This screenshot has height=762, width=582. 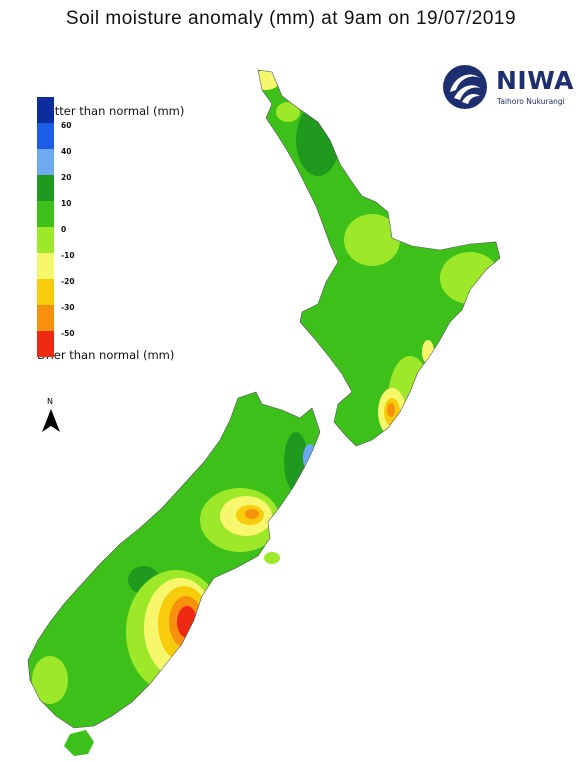 What do you see at coordinates (187, 622) in the screenshot?
I see `si-otago-red` at bounding box center [187, 622].